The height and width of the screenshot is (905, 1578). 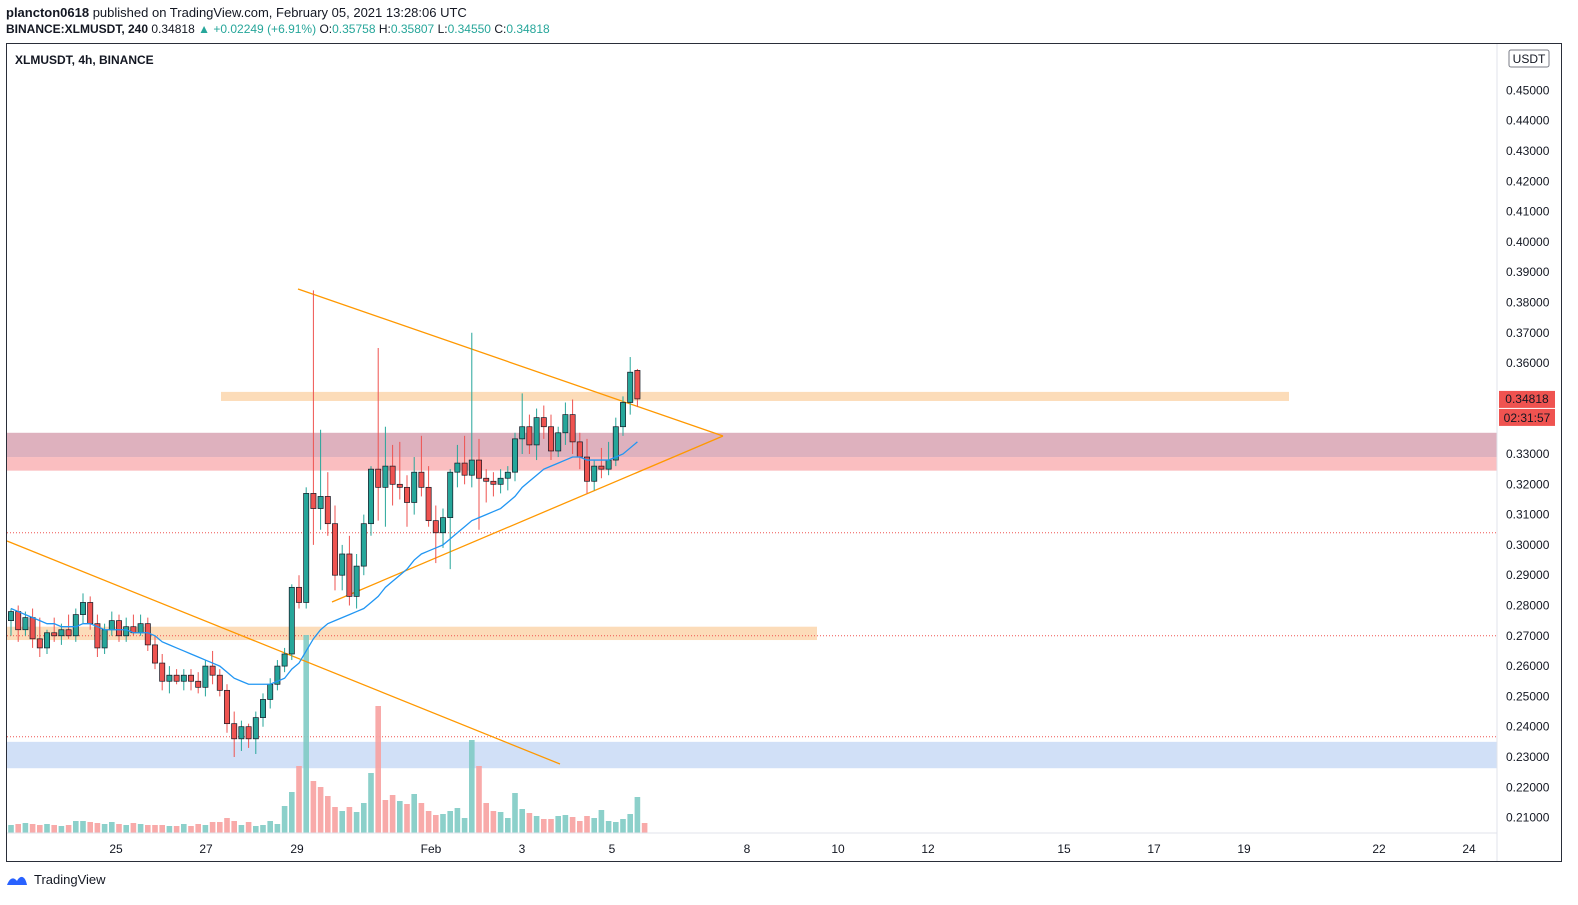 What do you see at coordinates (1528, 545) in the screenshot?
I see `price-tick-label: 0.30000` at bounding box center [1528, 545].